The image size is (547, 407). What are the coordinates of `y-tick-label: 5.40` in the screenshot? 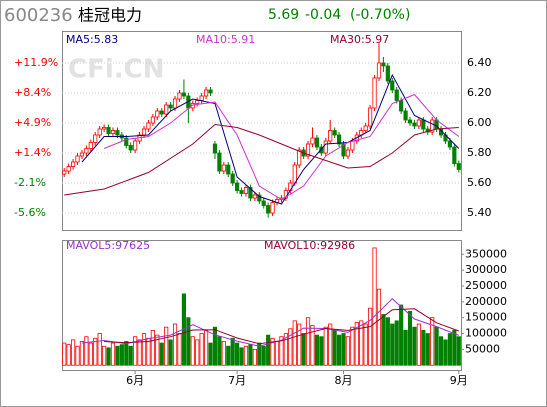 It's located at (479, 212).